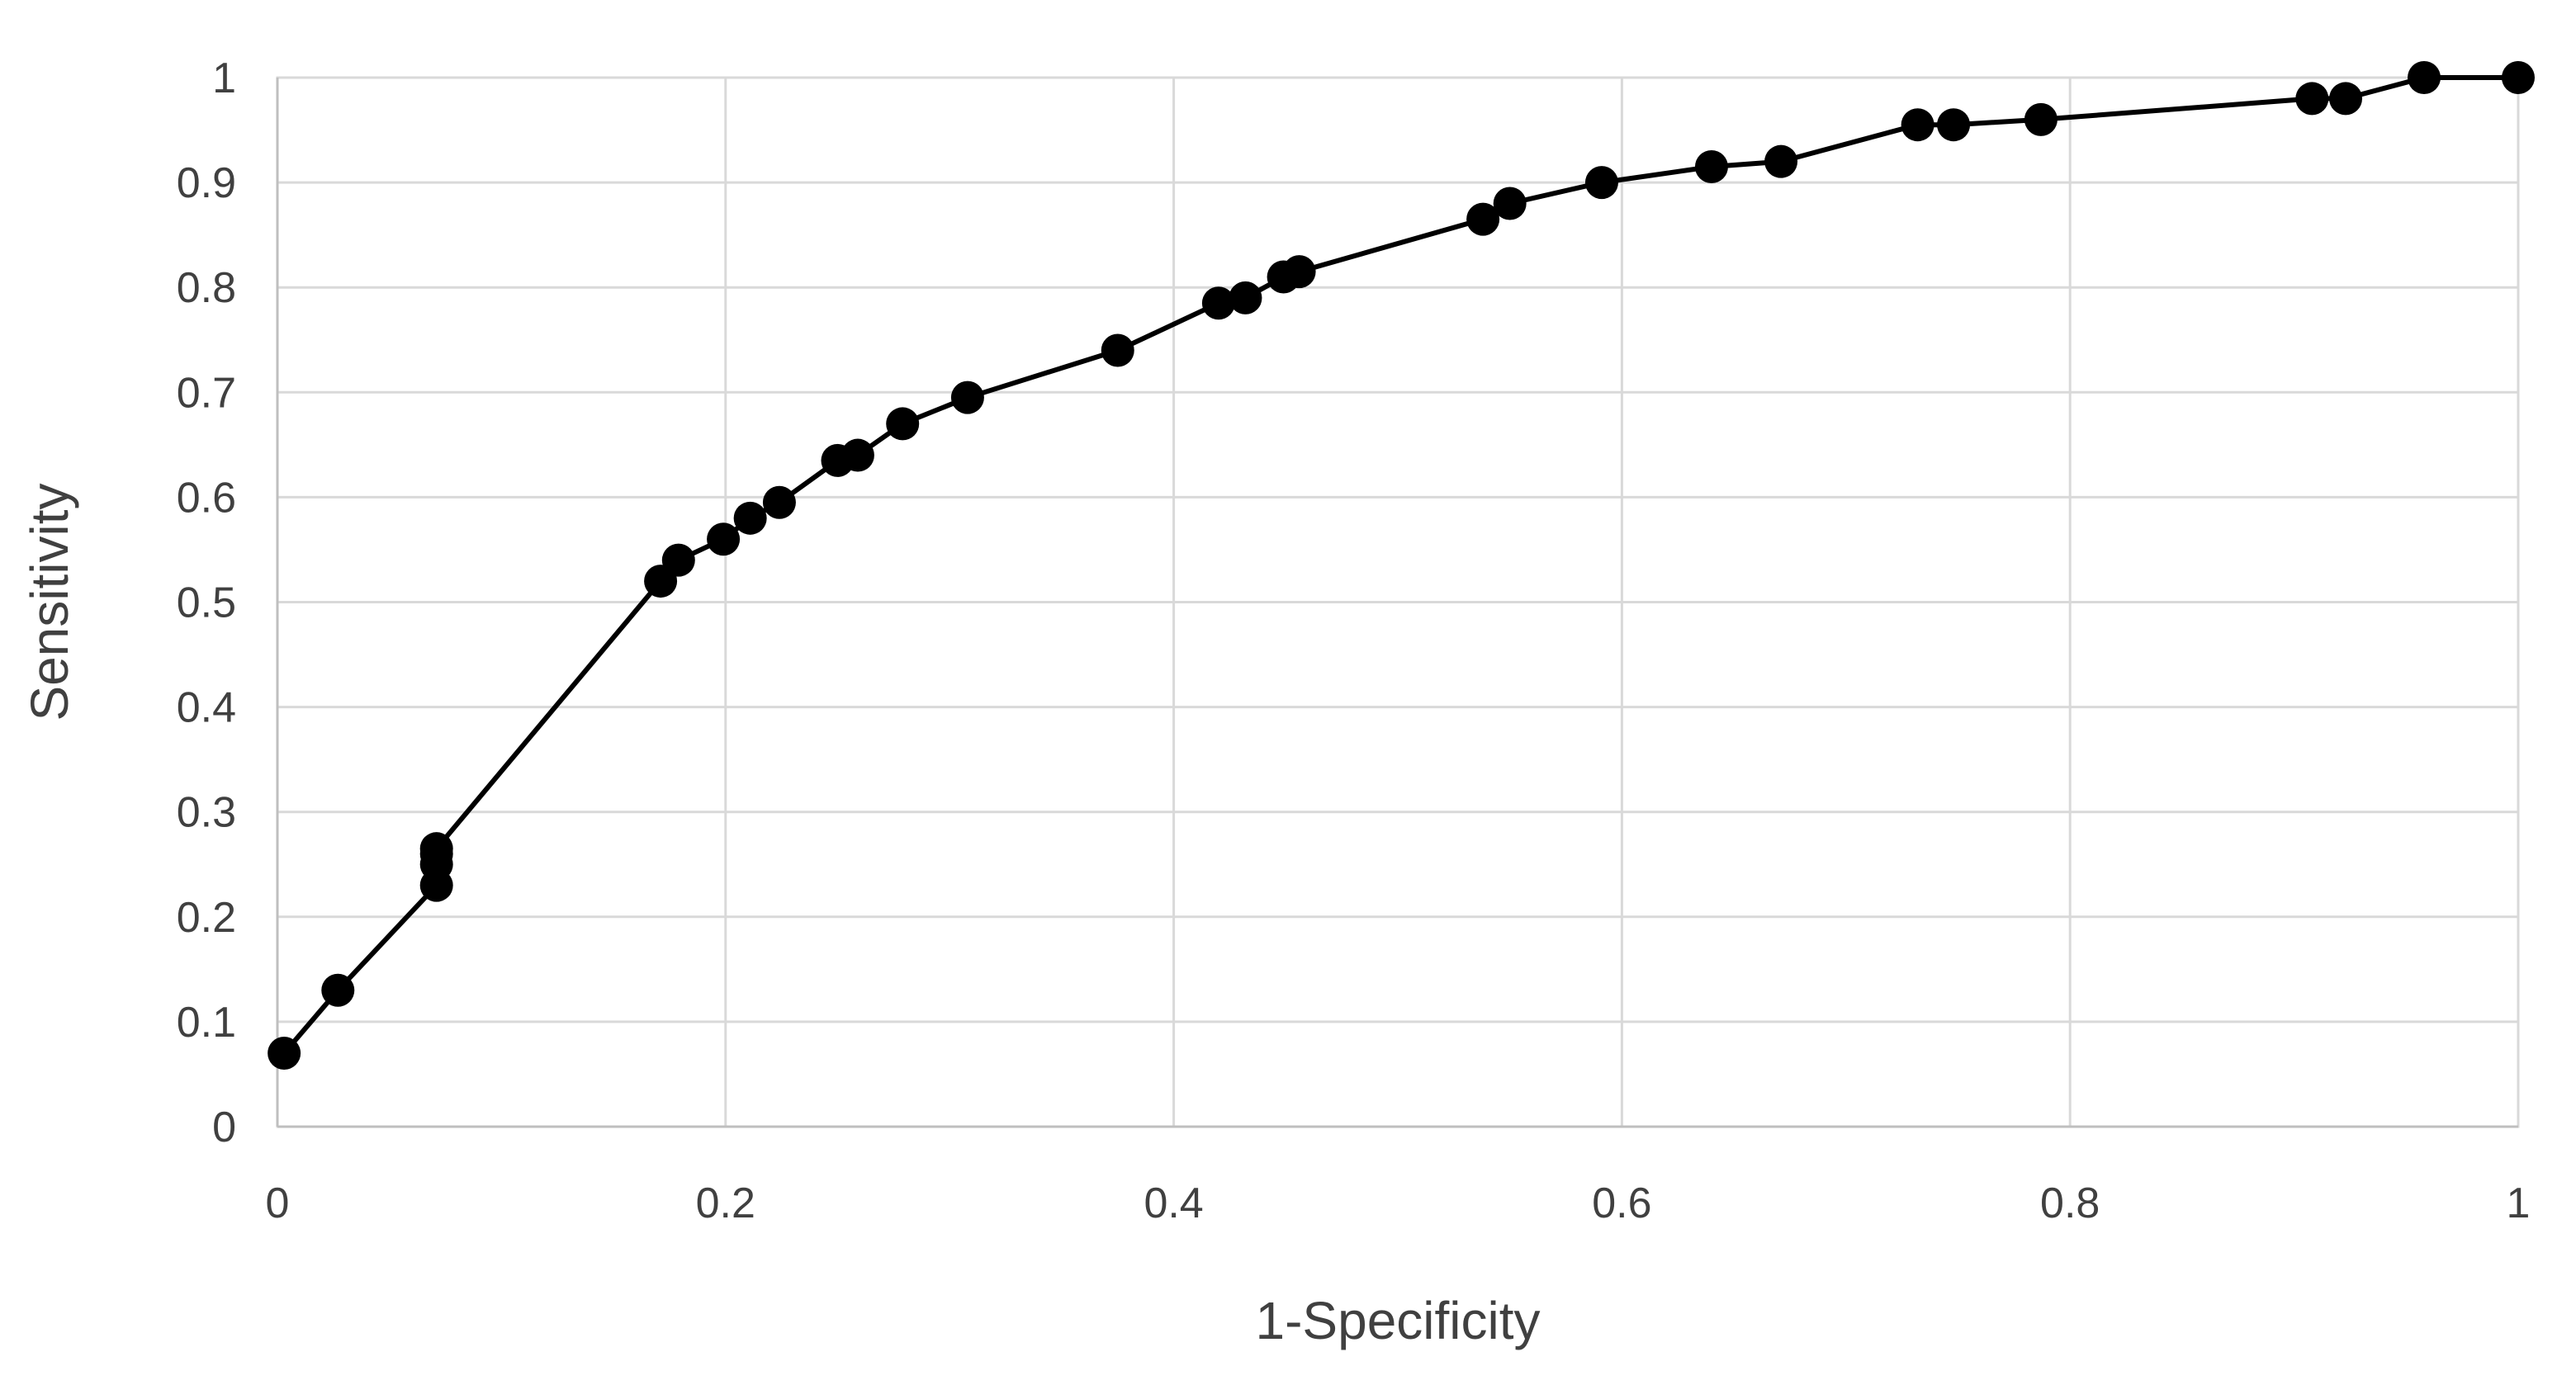 The height and width of the screenshot is (1385, 2576). What do you see at coordinates (1173, 1203) in the screenshot?
I see `x-tick-label: 0.4` at bounding box center [1173, 1203].